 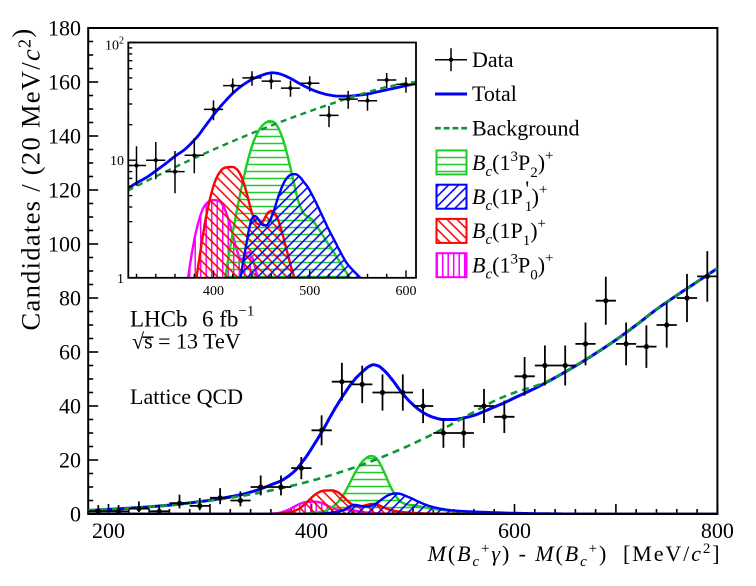 What do you see at coordinates (513, 267) in the screenshot?
I see `svg-text: Bc(13P0)+` at bounding box center [513, 267].